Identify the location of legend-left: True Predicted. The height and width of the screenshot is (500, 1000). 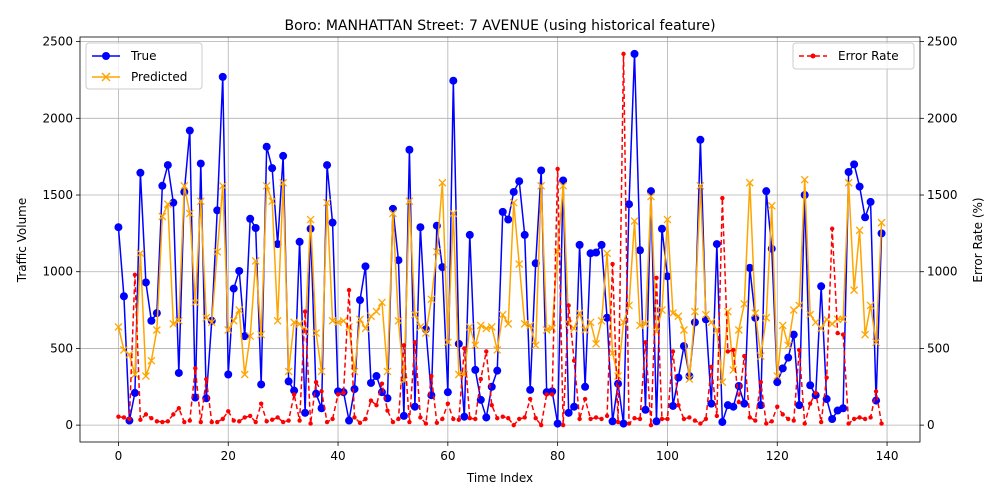
(144, 66).